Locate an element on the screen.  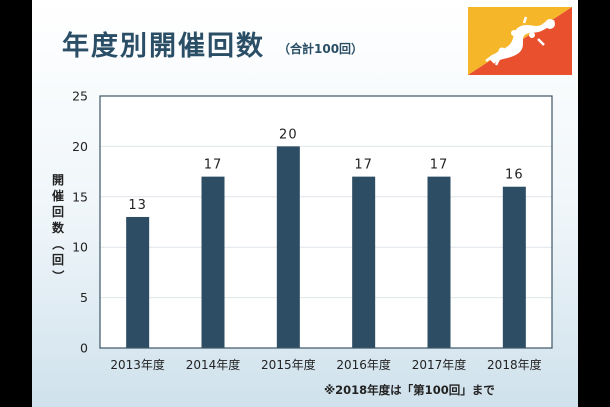
y-tick-label: 0 is located at coordinates (84, 348).